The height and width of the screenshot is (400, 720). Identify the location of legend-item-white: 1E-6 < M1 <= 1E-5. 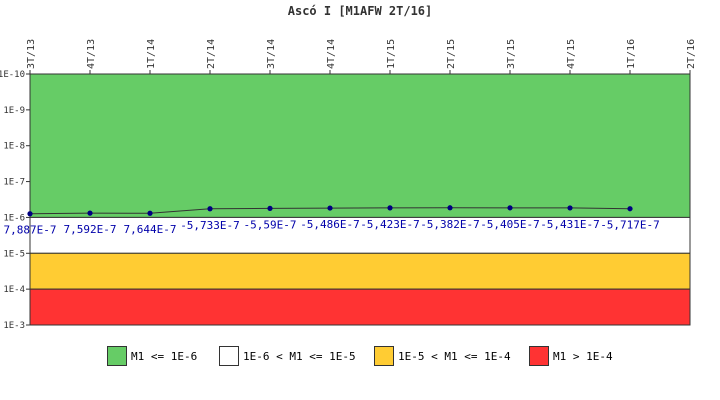
(287, 356).